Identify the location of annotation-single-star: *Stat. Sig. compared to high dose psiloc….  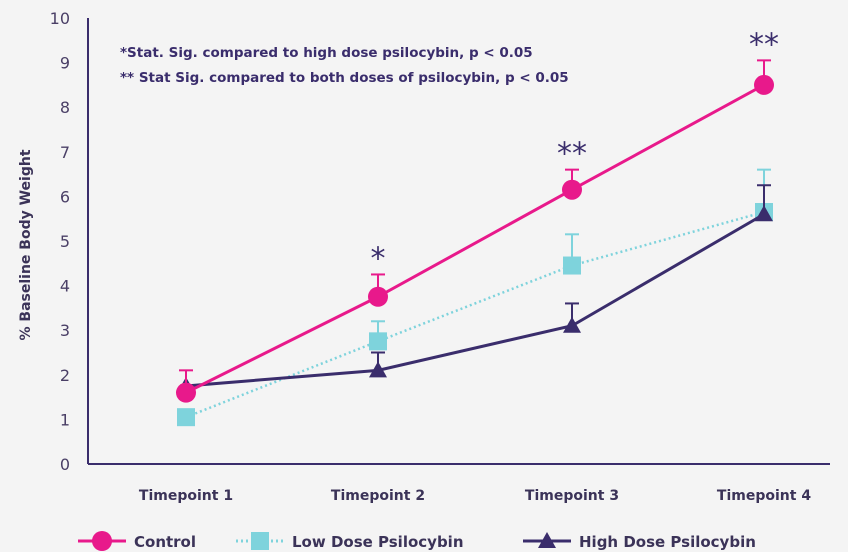
(326, 53).